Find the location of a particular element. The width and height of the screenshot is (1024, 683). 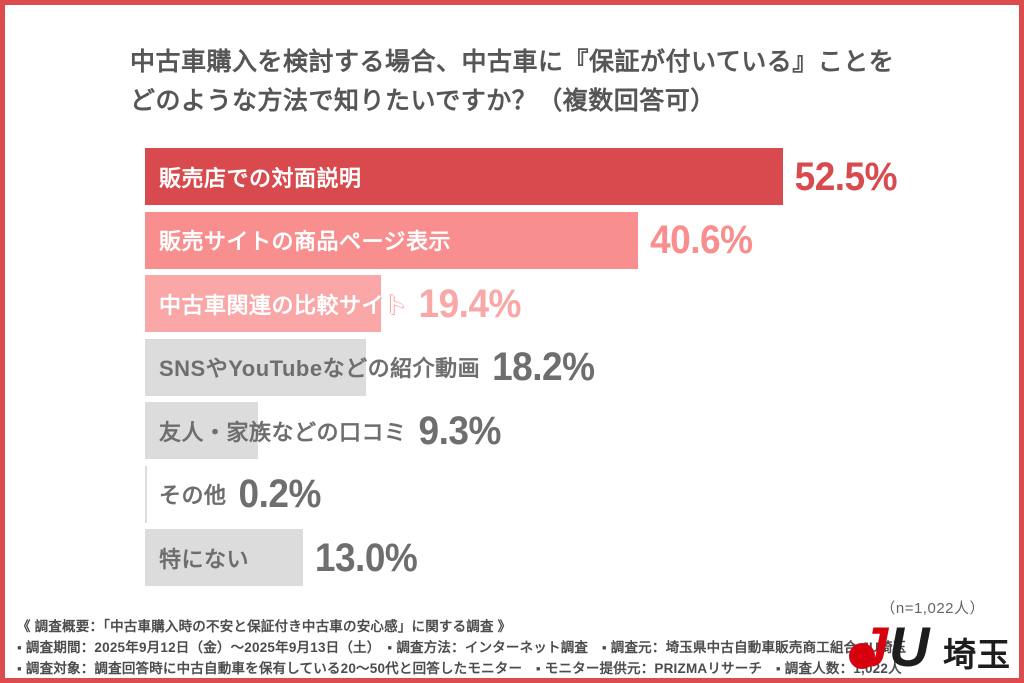

chart-title-line2: どのような方法で知りたいですか？（複数回答可） is located at coordinates (423, 101).